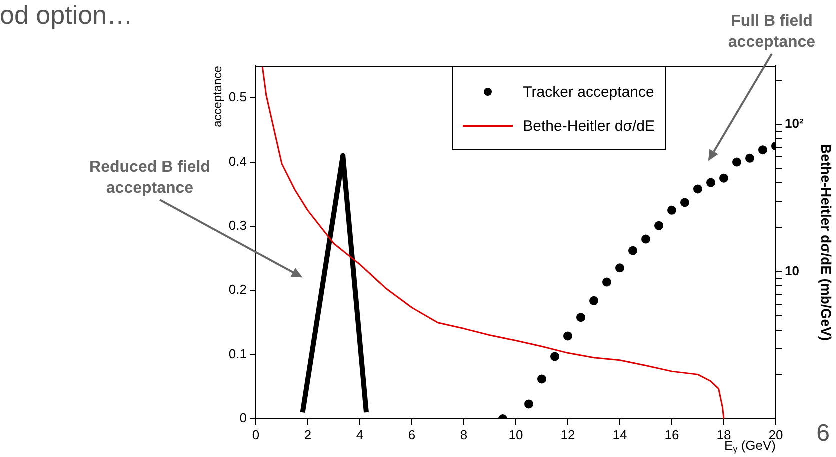  I want to click on x-tick-label: 10, so click(516, 434).